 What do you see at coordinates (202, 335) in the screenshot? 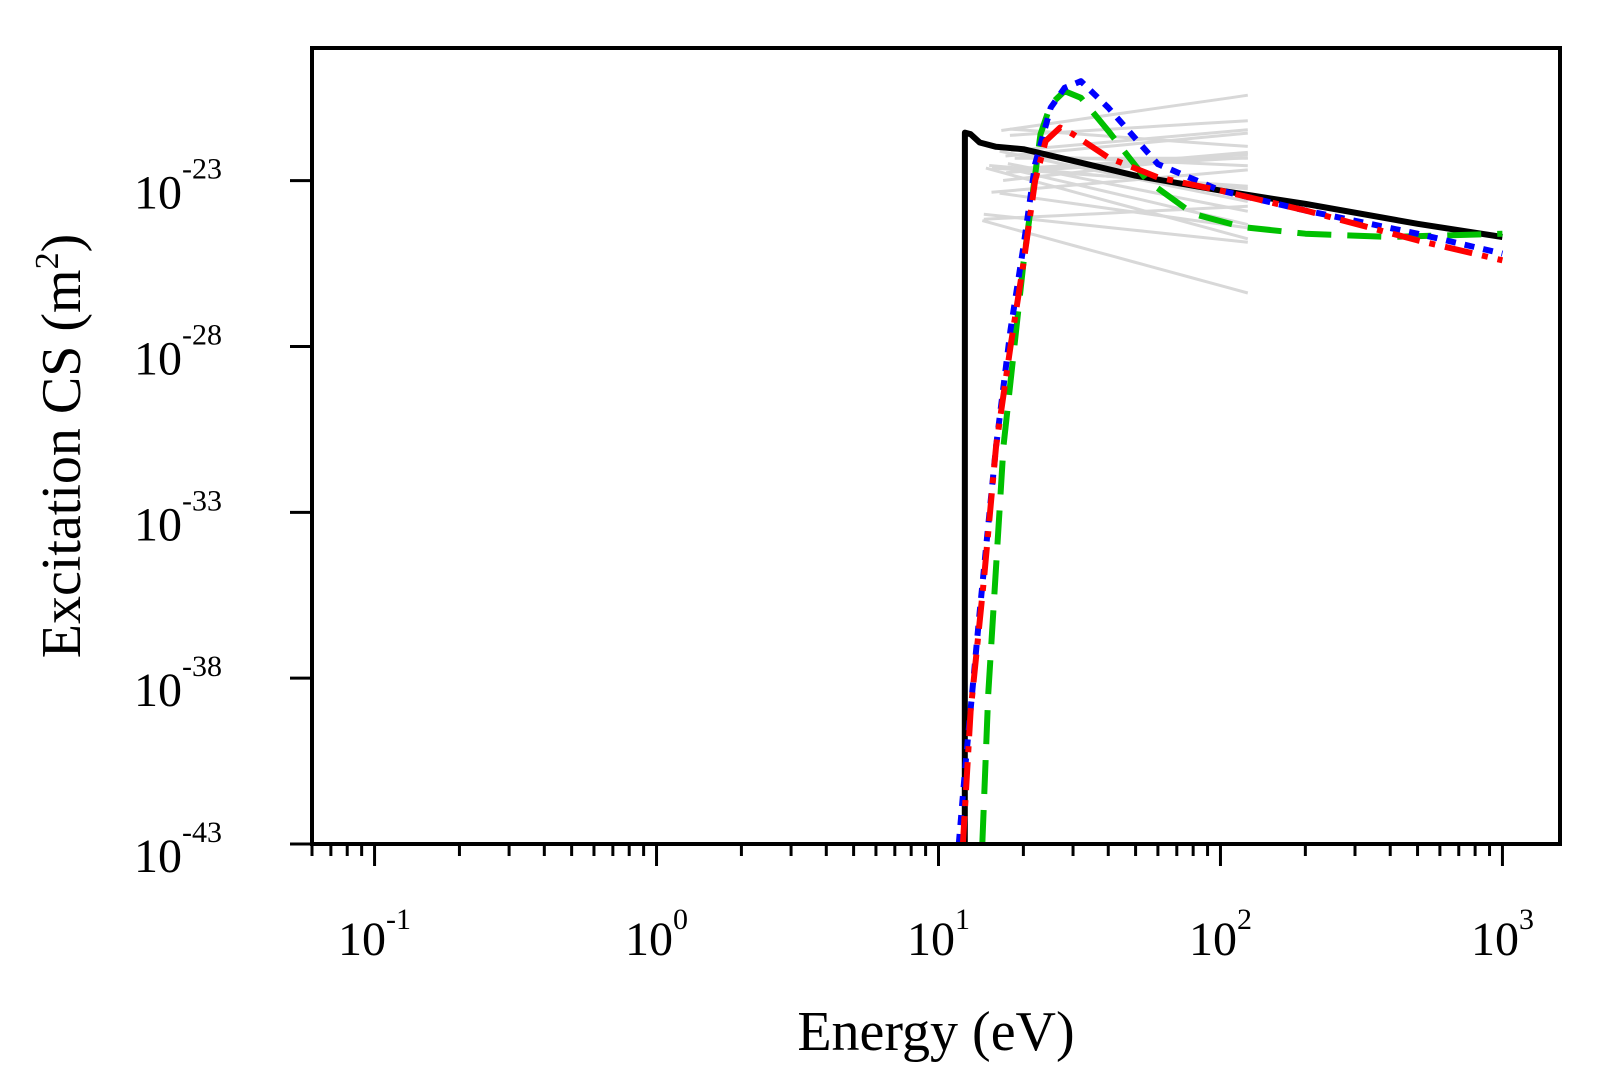
I see `y-tick-exponent: -28` at bounding box center [202, 335].